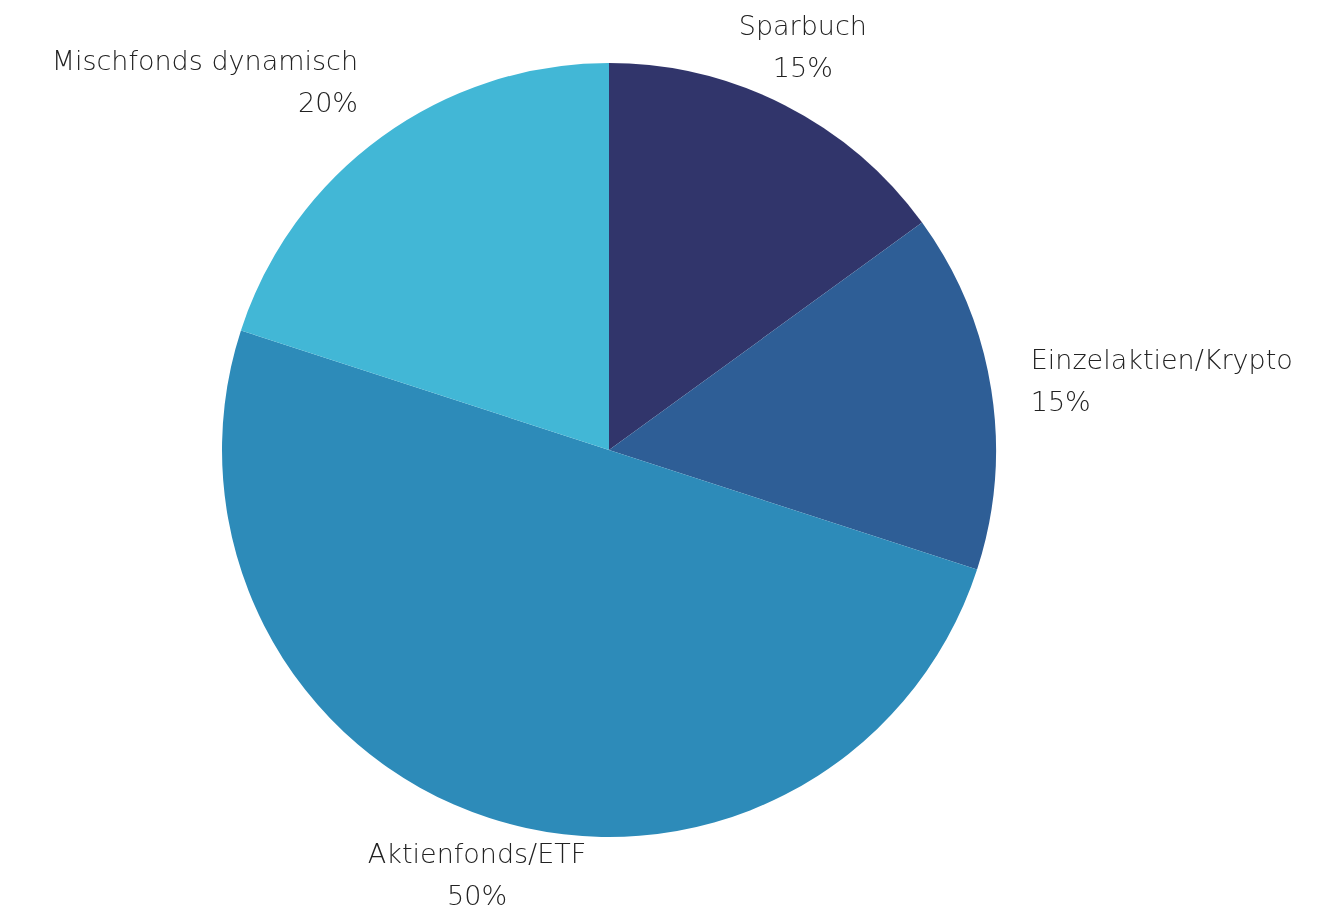 The height and width of the screenshot is (916, 1323). I want to click on slice-label: Aktienfonds/ETF, so click(477, 854).